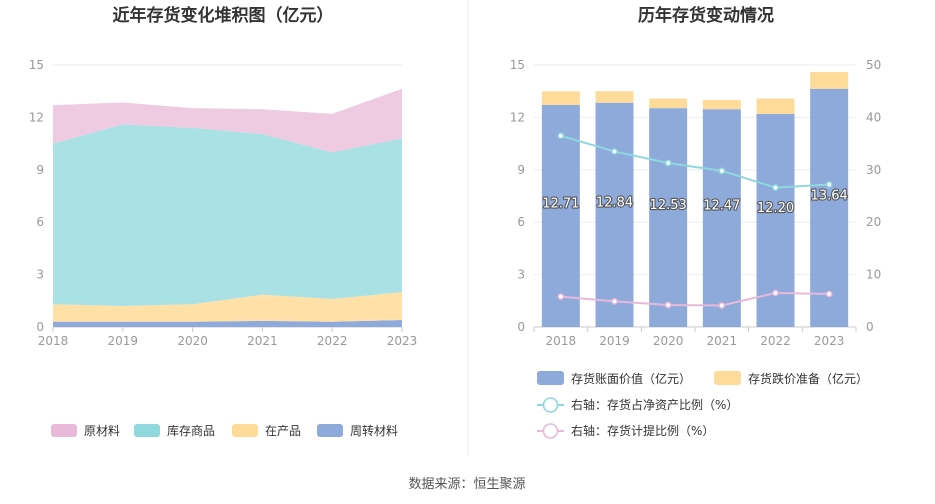  What do you see at coordinates (775, 341) in the screenshot?
I see `right-x-tick-label: 2022` at bounding box center [775, 341].